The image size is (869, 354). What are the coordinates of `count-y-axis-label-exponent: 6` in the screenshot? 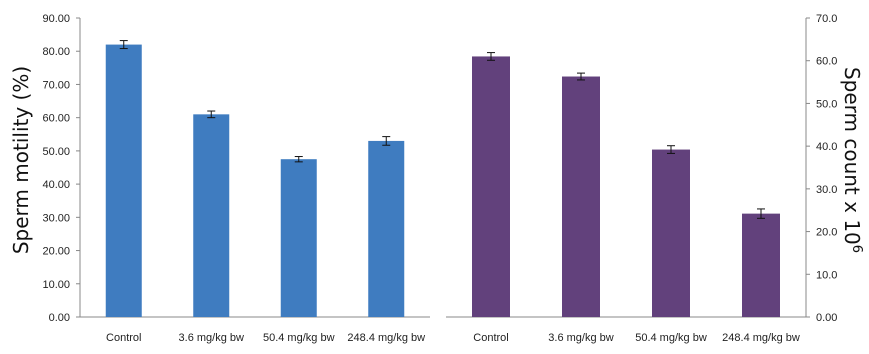 It's located at (856, 249).